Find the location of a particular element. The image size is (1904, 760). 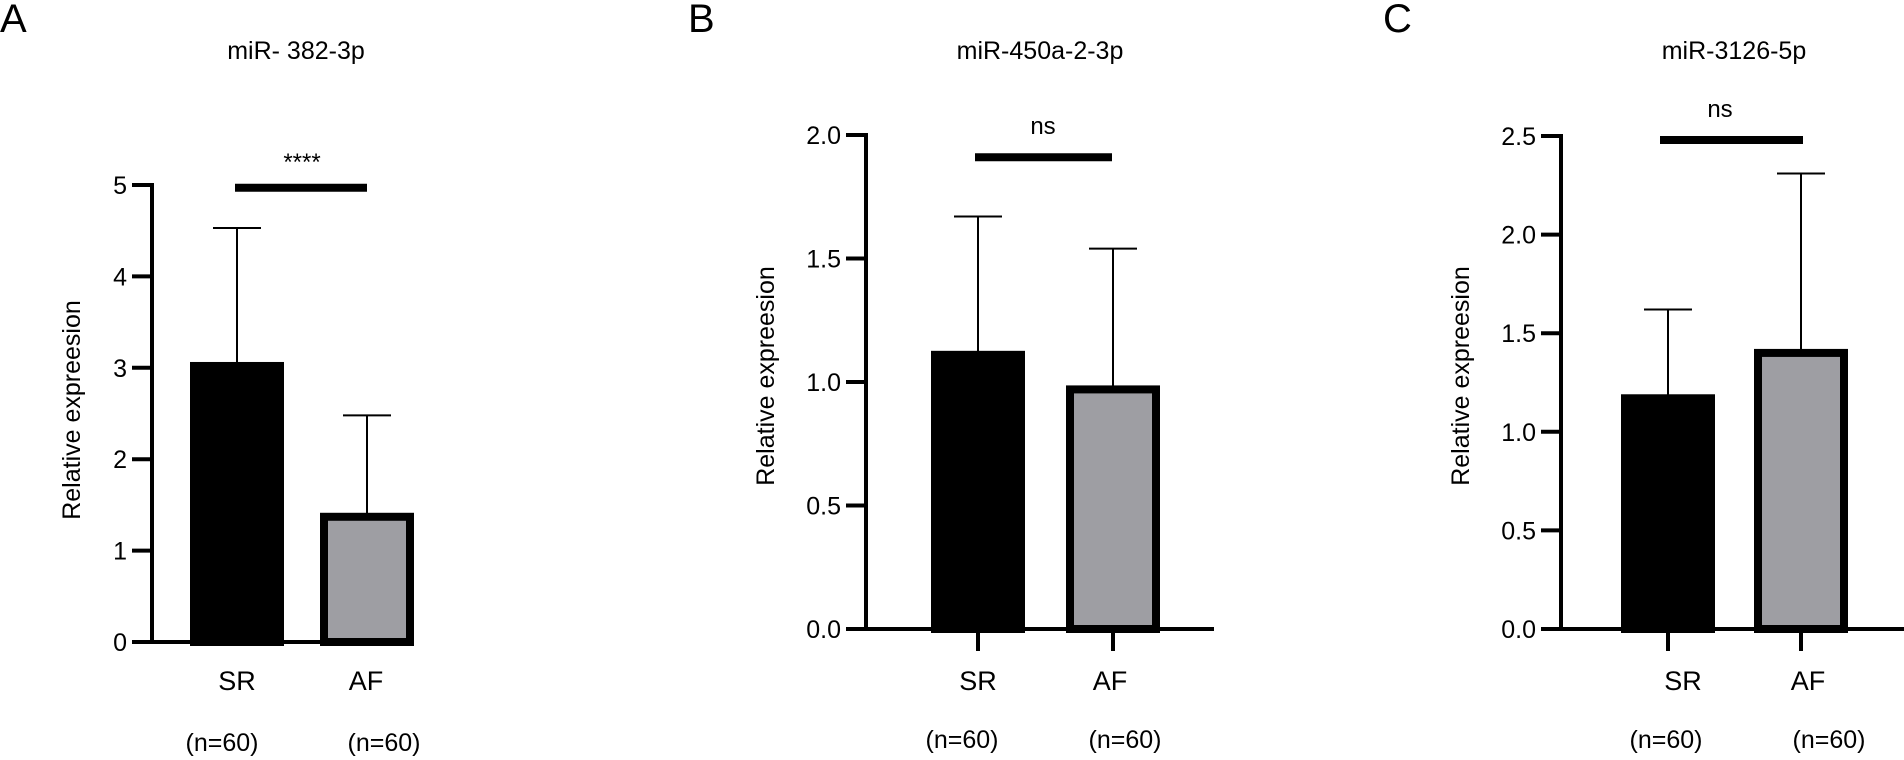

panel-c-bar-sr is located at coordinates (1668, 513).